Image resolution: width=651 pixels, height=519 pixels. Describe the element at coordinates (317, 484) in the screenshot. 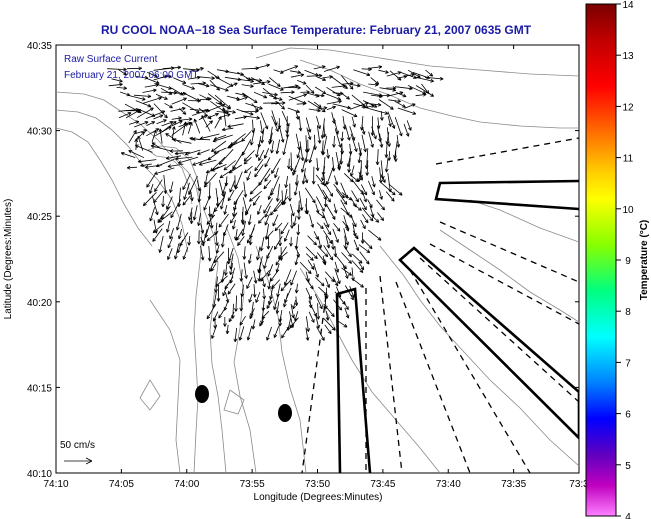

I see `x-tick-label: 73:50` at that location.